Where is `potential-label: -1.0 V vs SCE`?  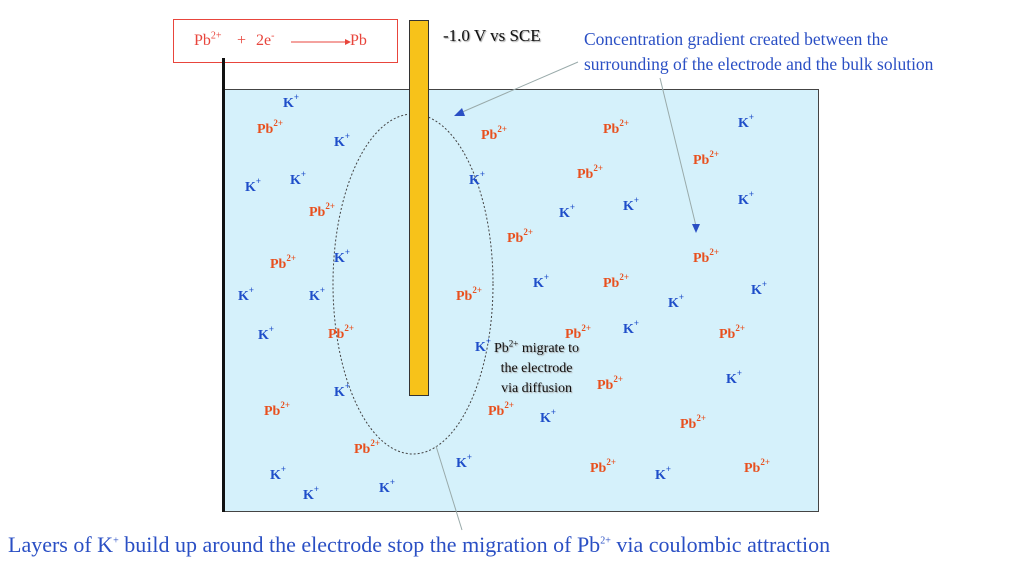
potential-label: -1.0 V vs SCE is located at coordinates (492, 35).